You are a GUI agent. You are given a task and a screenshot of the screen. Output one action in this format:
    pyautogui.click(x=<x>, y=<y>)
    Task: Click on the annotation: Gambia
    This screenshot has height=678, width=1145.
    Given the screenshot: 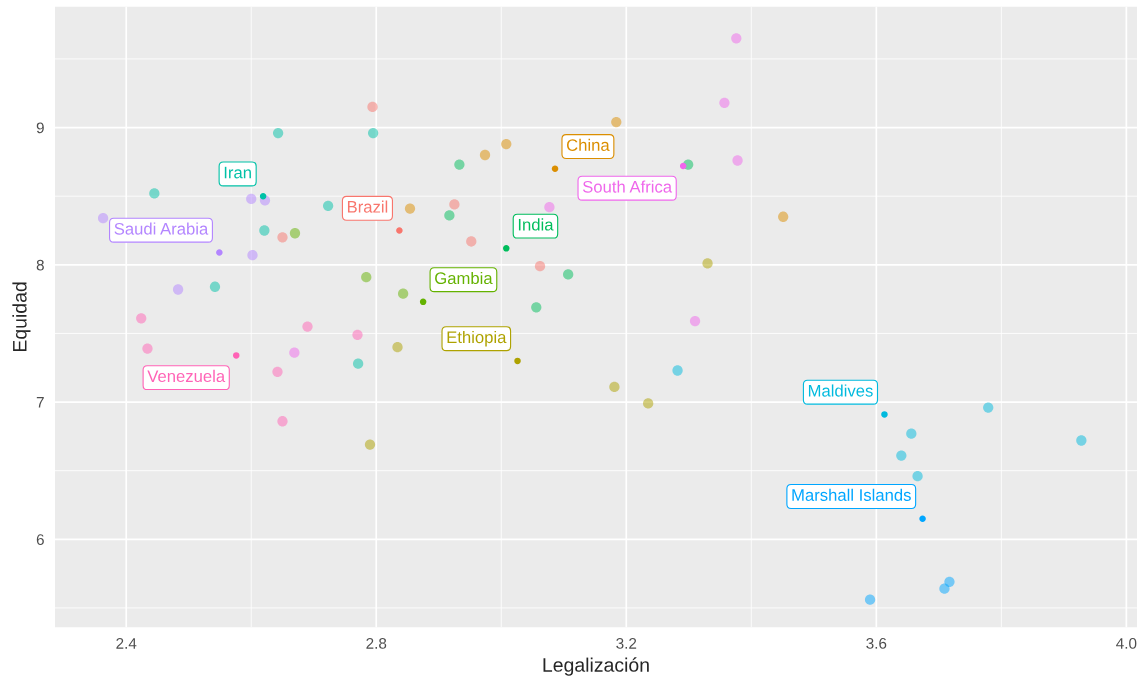 What is the action you would take?
    pyautogui.click(x=464, y=278)
    